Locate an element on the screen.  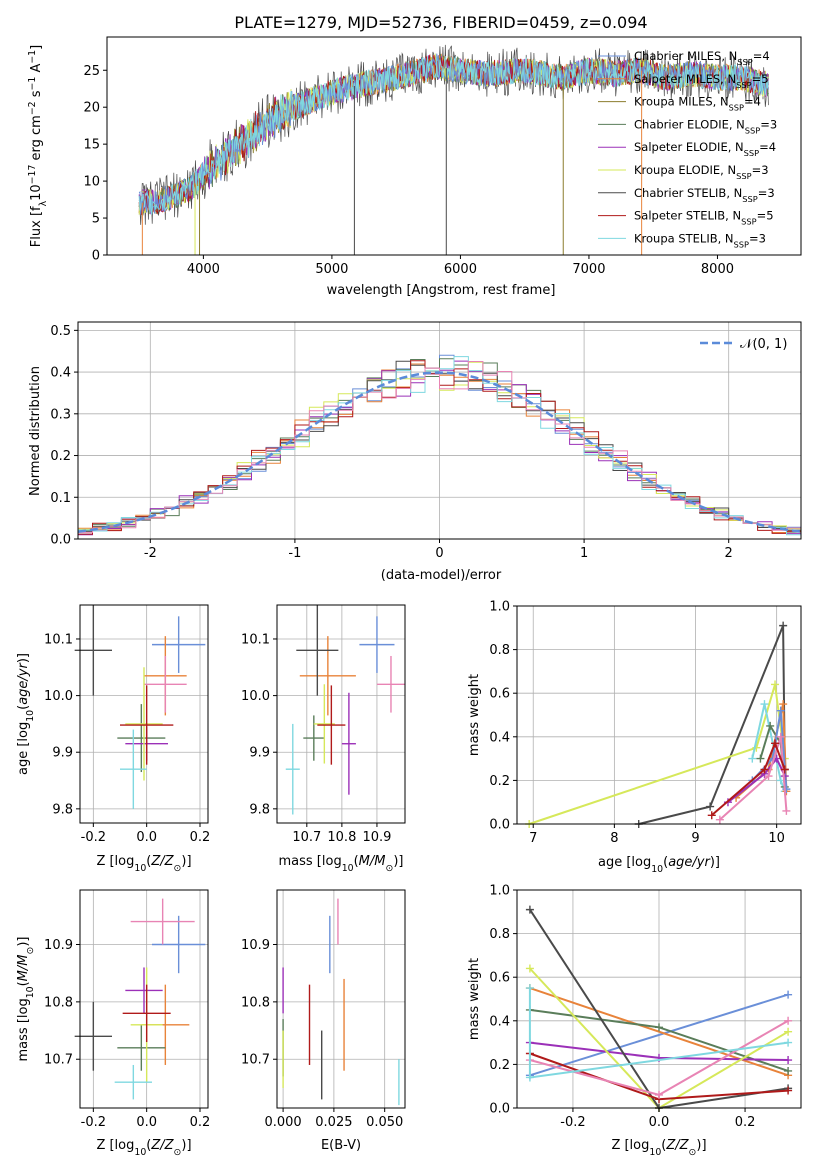
age-mass-frame: 10.7 10.8 10.9 9.8 9.9 10.0 10.1 is located at coordinates (323, 724).